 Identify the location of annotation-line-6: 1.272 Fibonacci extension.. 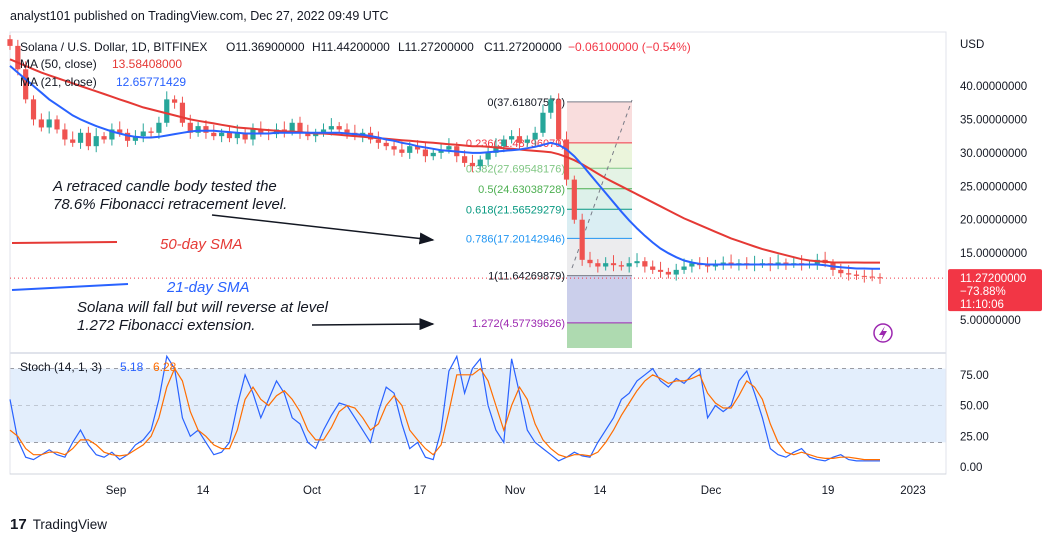
(166, 325).